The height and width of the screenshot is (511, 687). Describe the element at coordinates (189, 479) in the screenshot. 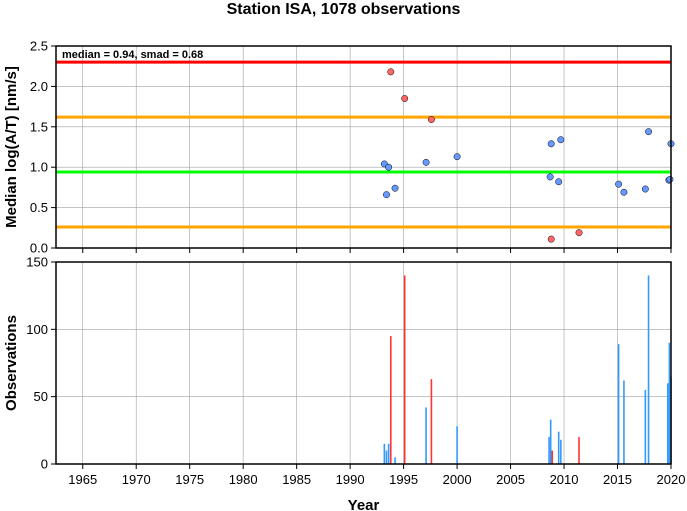

I see `xtick-label: 1975` at that location.